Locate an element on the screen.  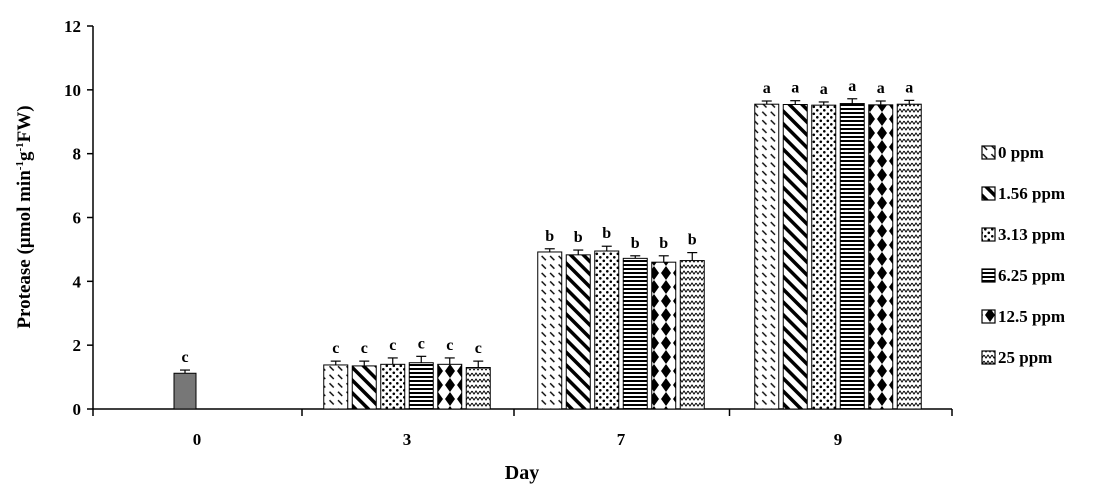
significance-letter-1-2: b is located at coordinates (578, 237).